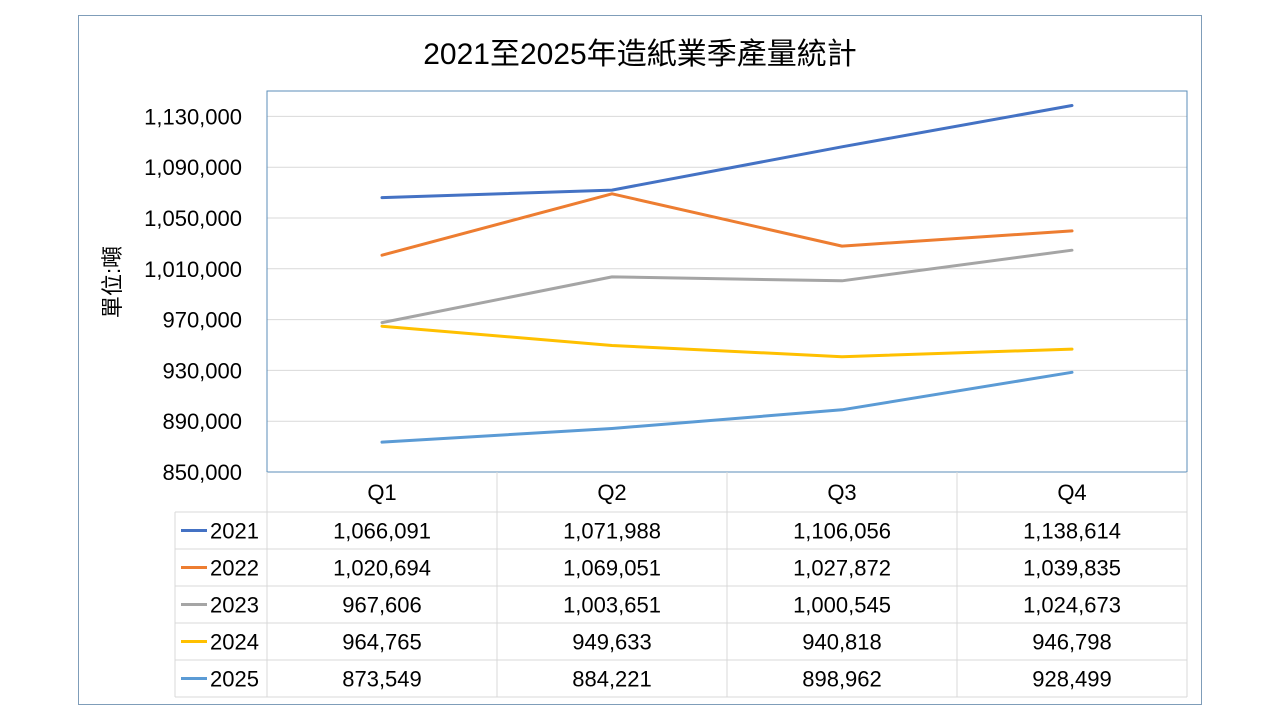 The height and width of the screenshot is (720, 1280). I want to click on data-cell: 1,000,545, so click(842, 605).